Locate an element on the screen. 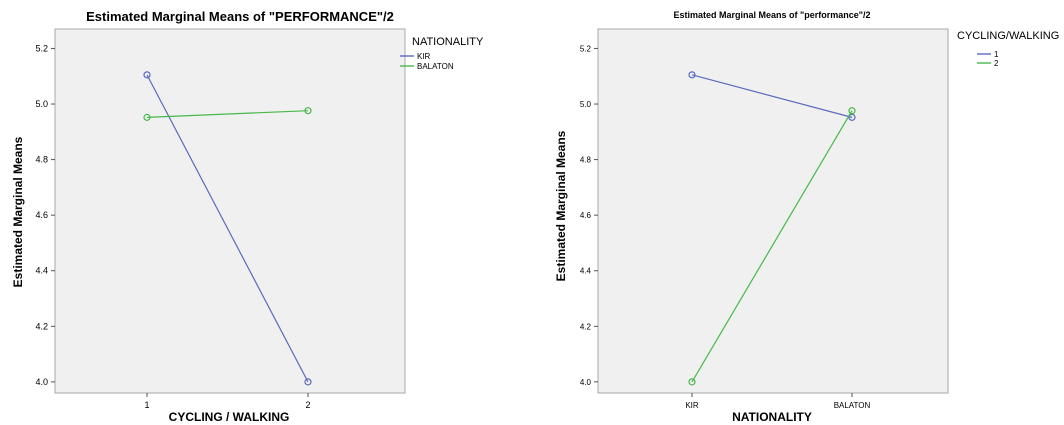  legend-title: CYCLING/WALKING is located at coordinates (1008, 36).